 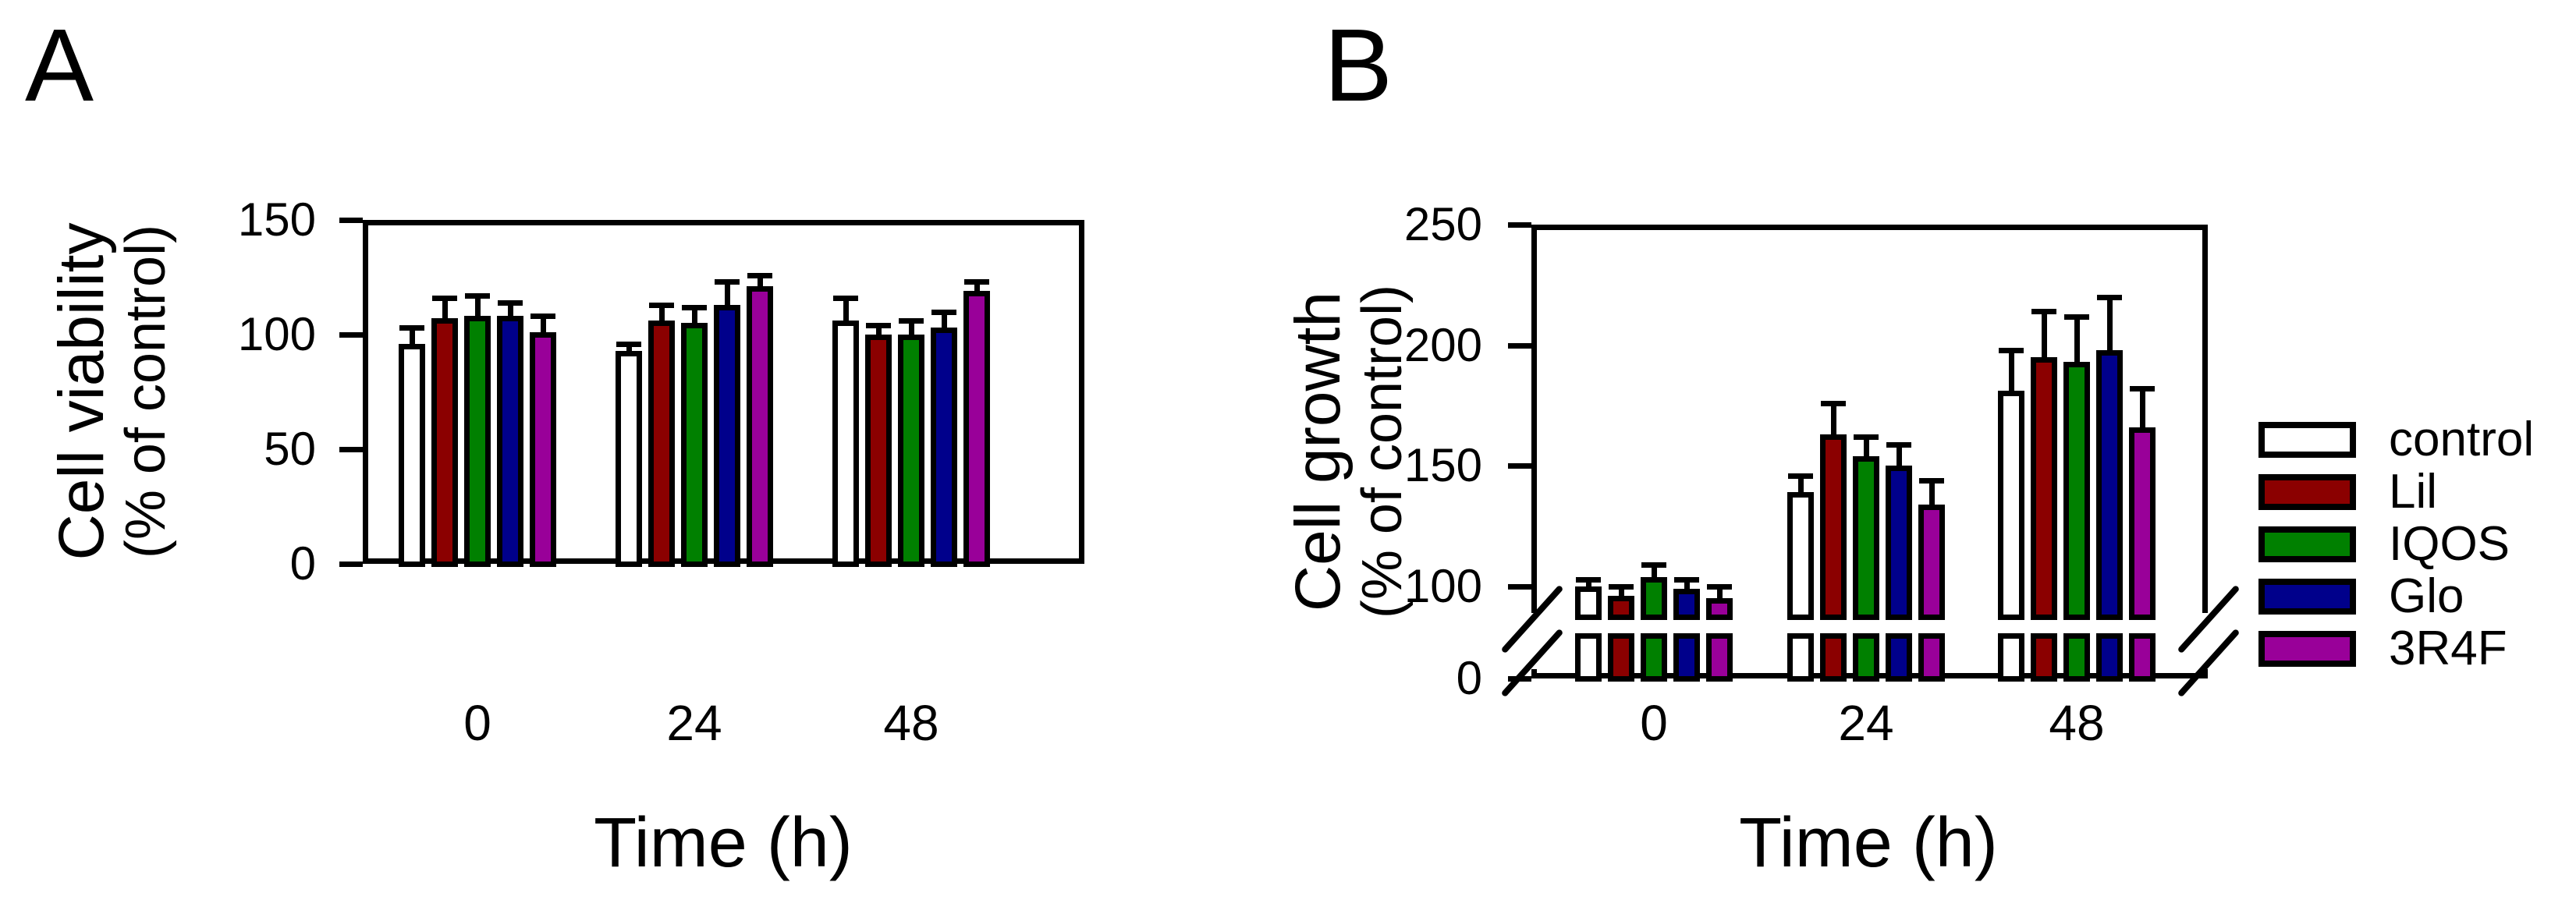 I want to click on legend-swatch-iqos, so click(x=2307, y=544).